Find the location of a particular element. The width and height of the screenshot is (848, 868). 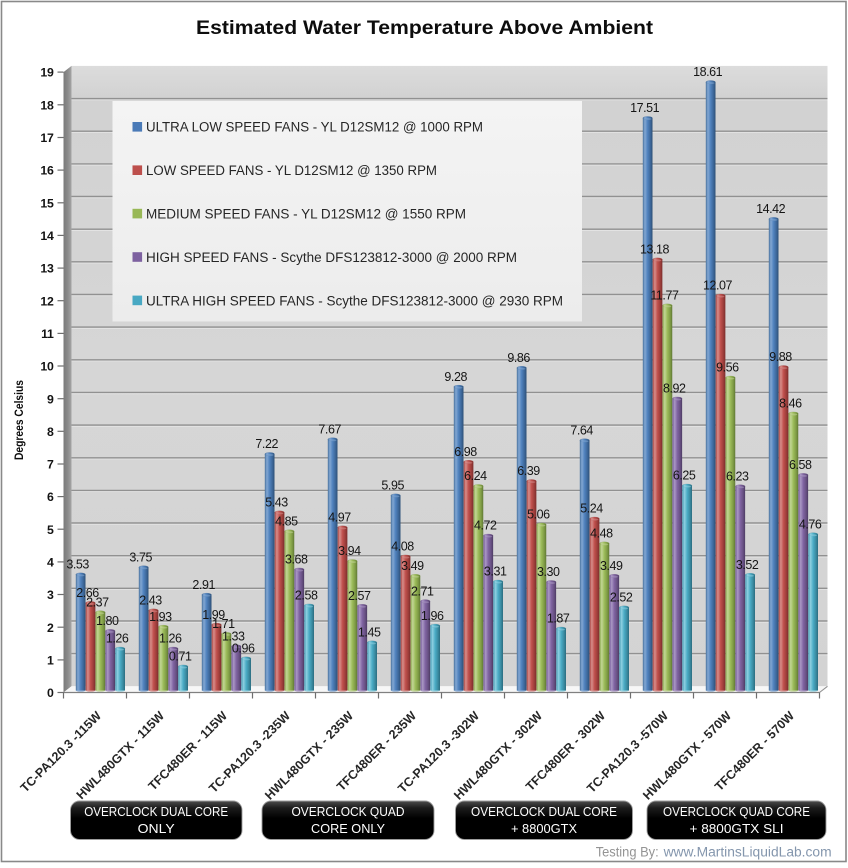

svg-text: 1.96 is located at coordinates (432, 616).